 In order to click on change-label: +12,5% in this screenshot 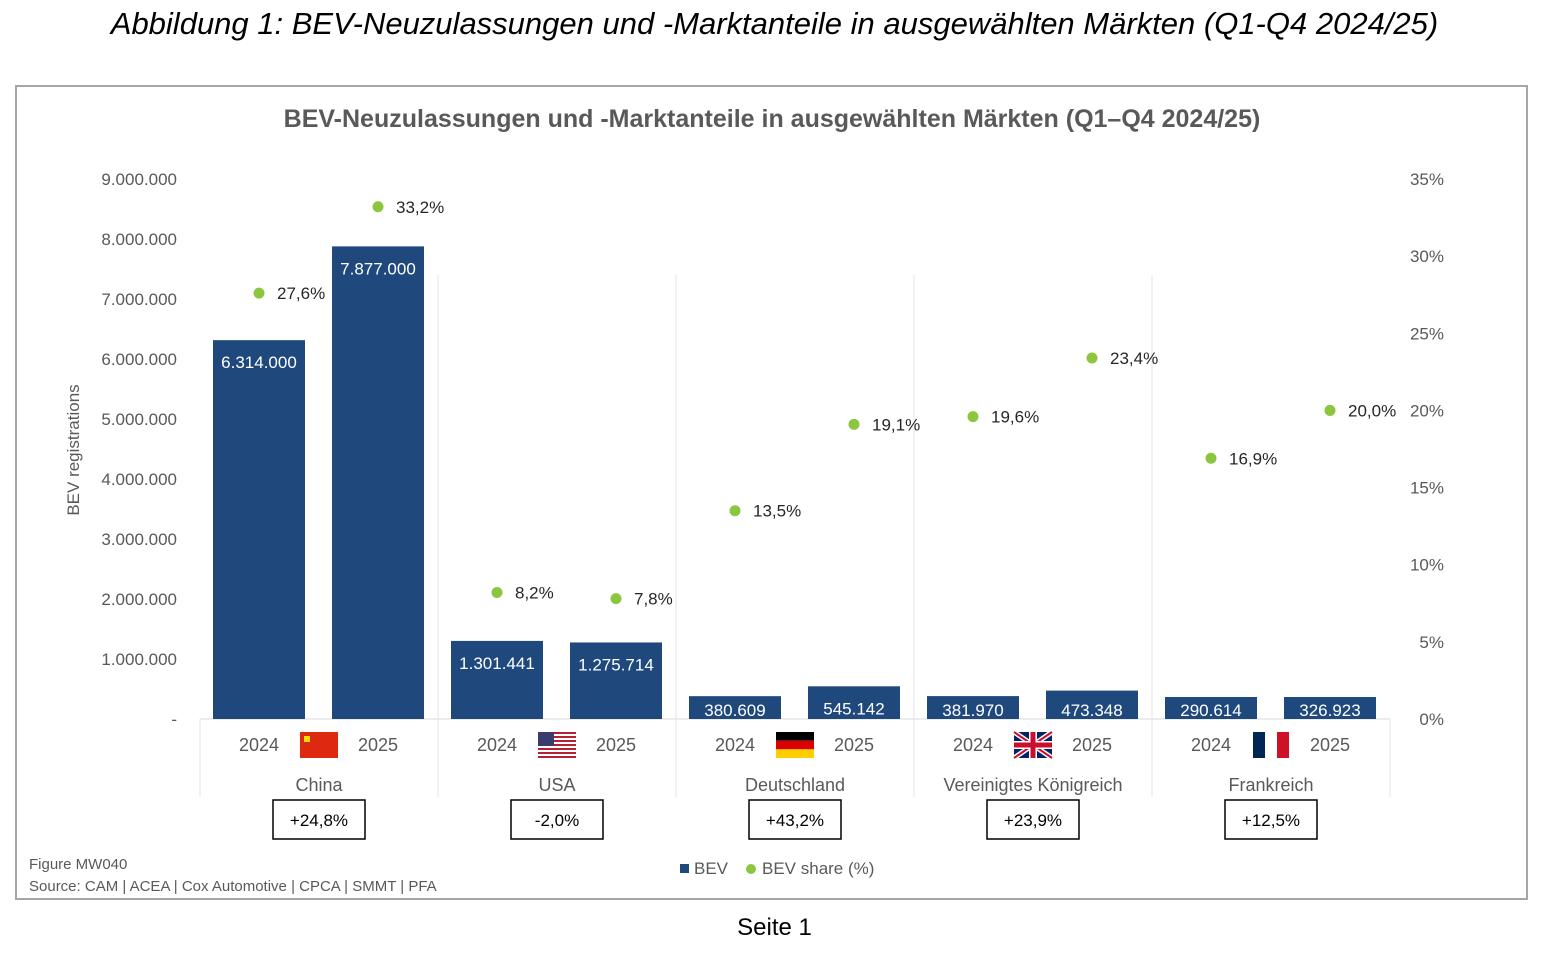, I will do `click(1271, 820)`.